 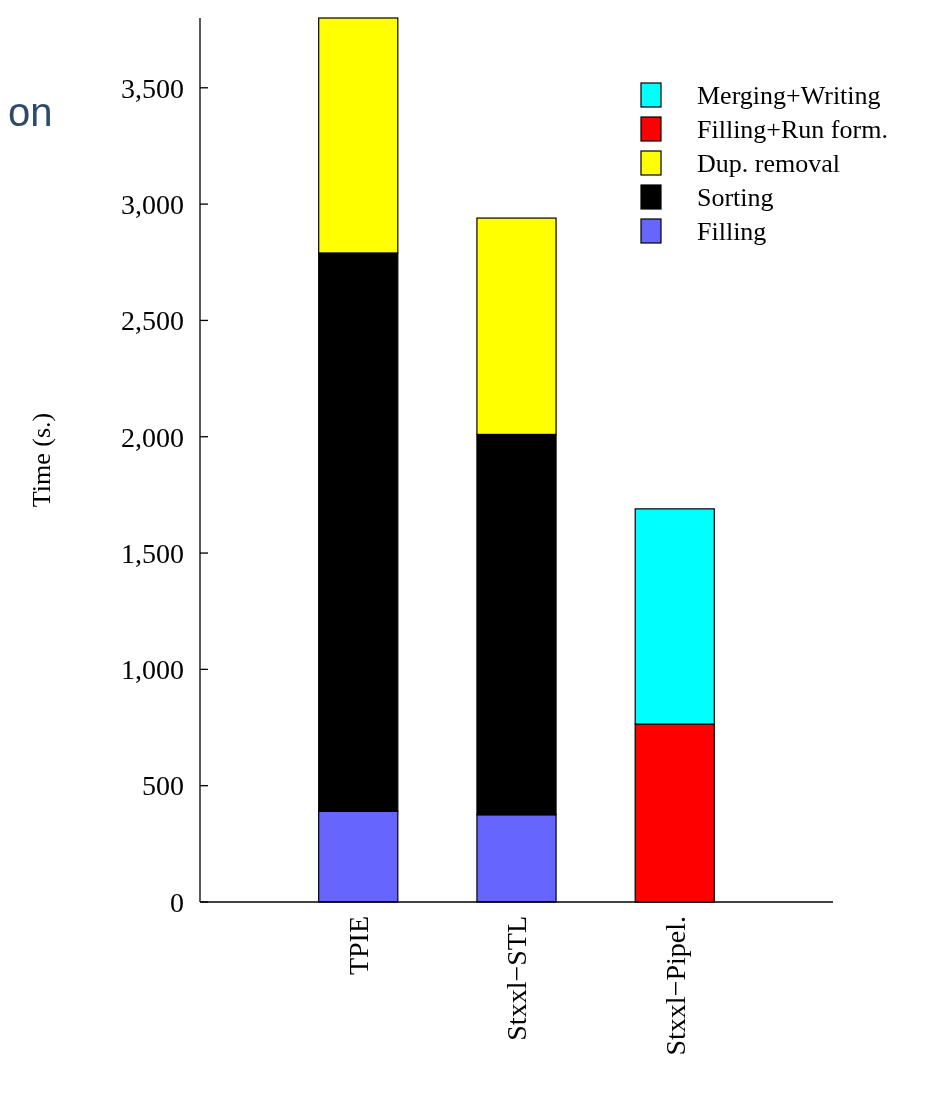 What do you see at coordinates (152, 321) in the screenshot?
I see `y-tick-label: 2,500` at bounding box center [152, 321].